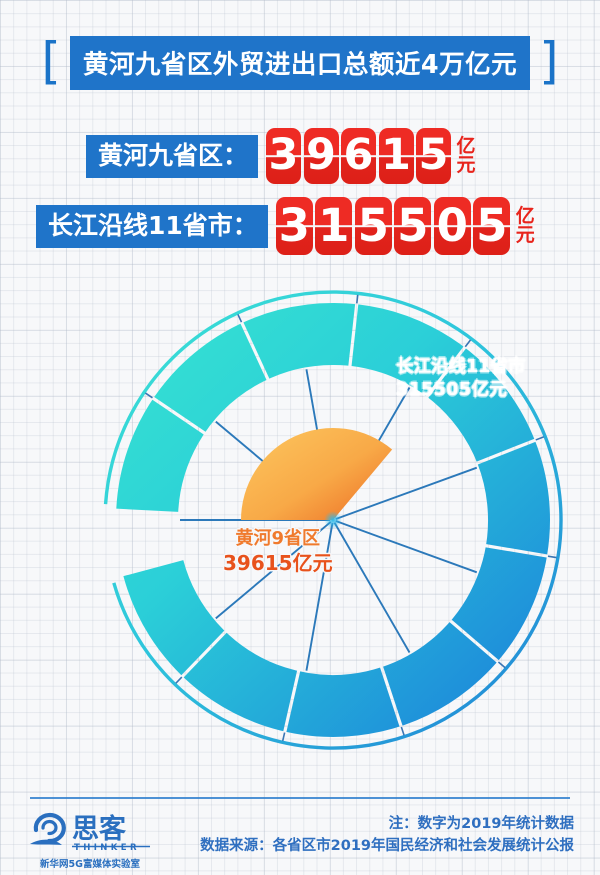  I want to click on stat-label-changjiang: 长江沿线11省市：, so click(152, 226).